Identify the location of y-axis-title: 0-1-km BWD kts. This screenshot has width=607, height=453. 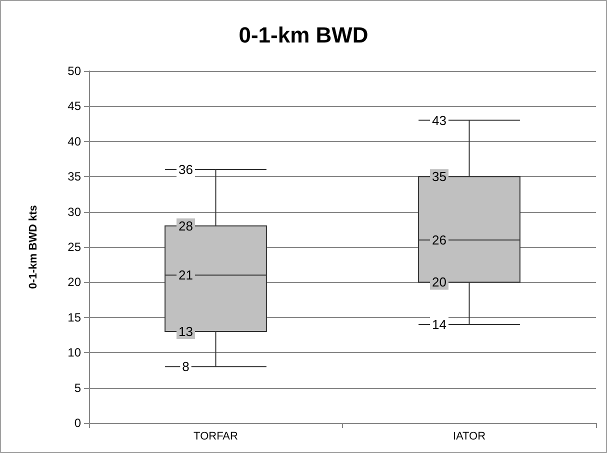
(34, 247).